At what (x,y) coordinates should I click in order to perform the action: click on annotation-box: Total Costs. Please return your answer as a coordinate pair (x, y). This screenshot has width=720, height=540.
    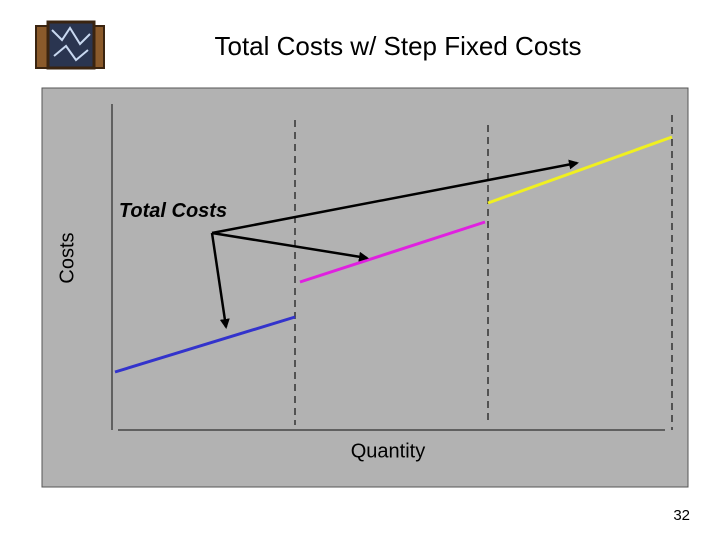
    Looking at the image, I should click on (173, 211).